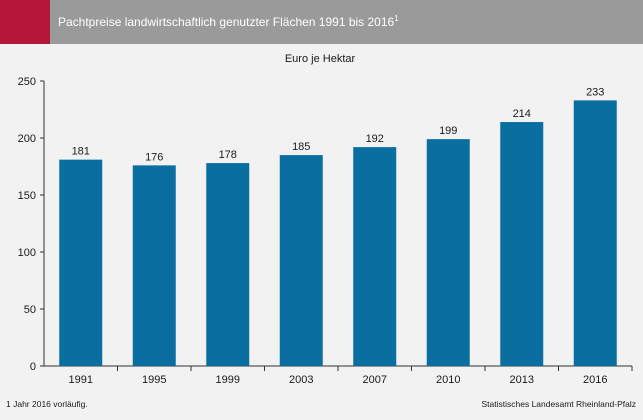 This screenshot has width=643, height=420. What do you see at coordinates (595, 92) in the screenshot?
I see `data-label: 233` at bounding box center [595, 92].